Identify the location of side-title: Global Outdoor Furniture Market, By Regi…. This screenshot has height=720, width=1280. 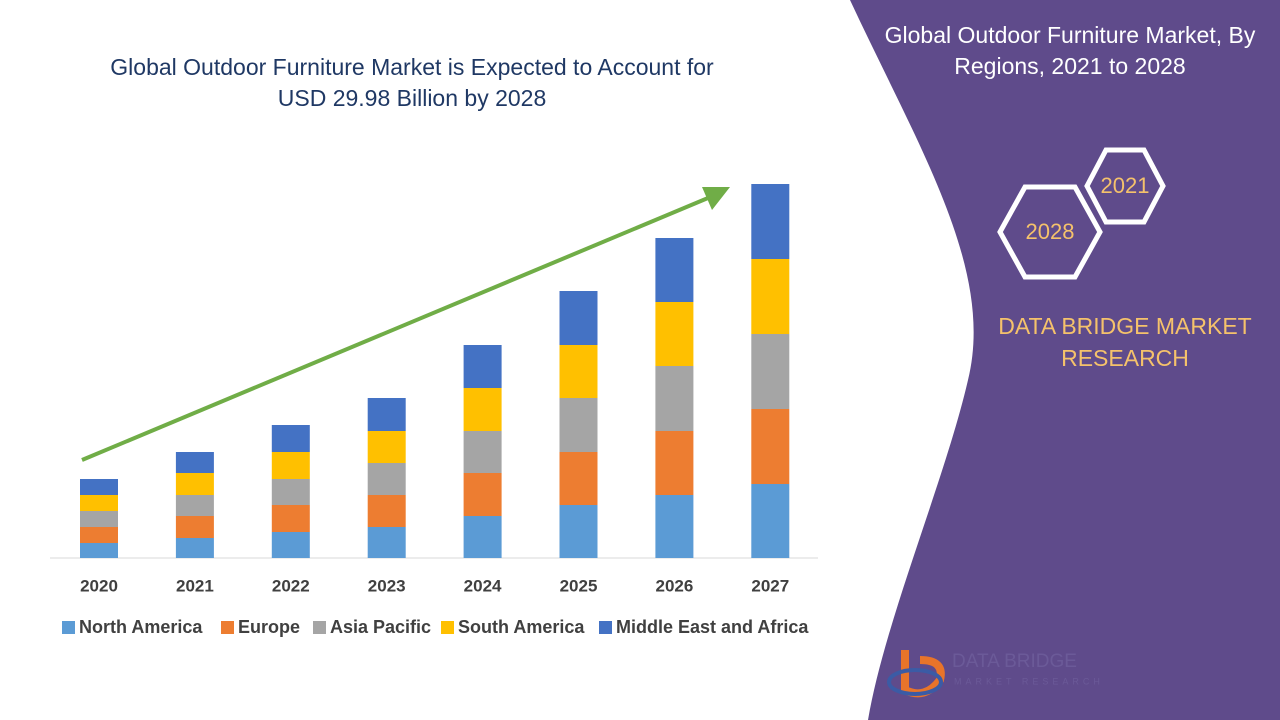
(1070, 50).